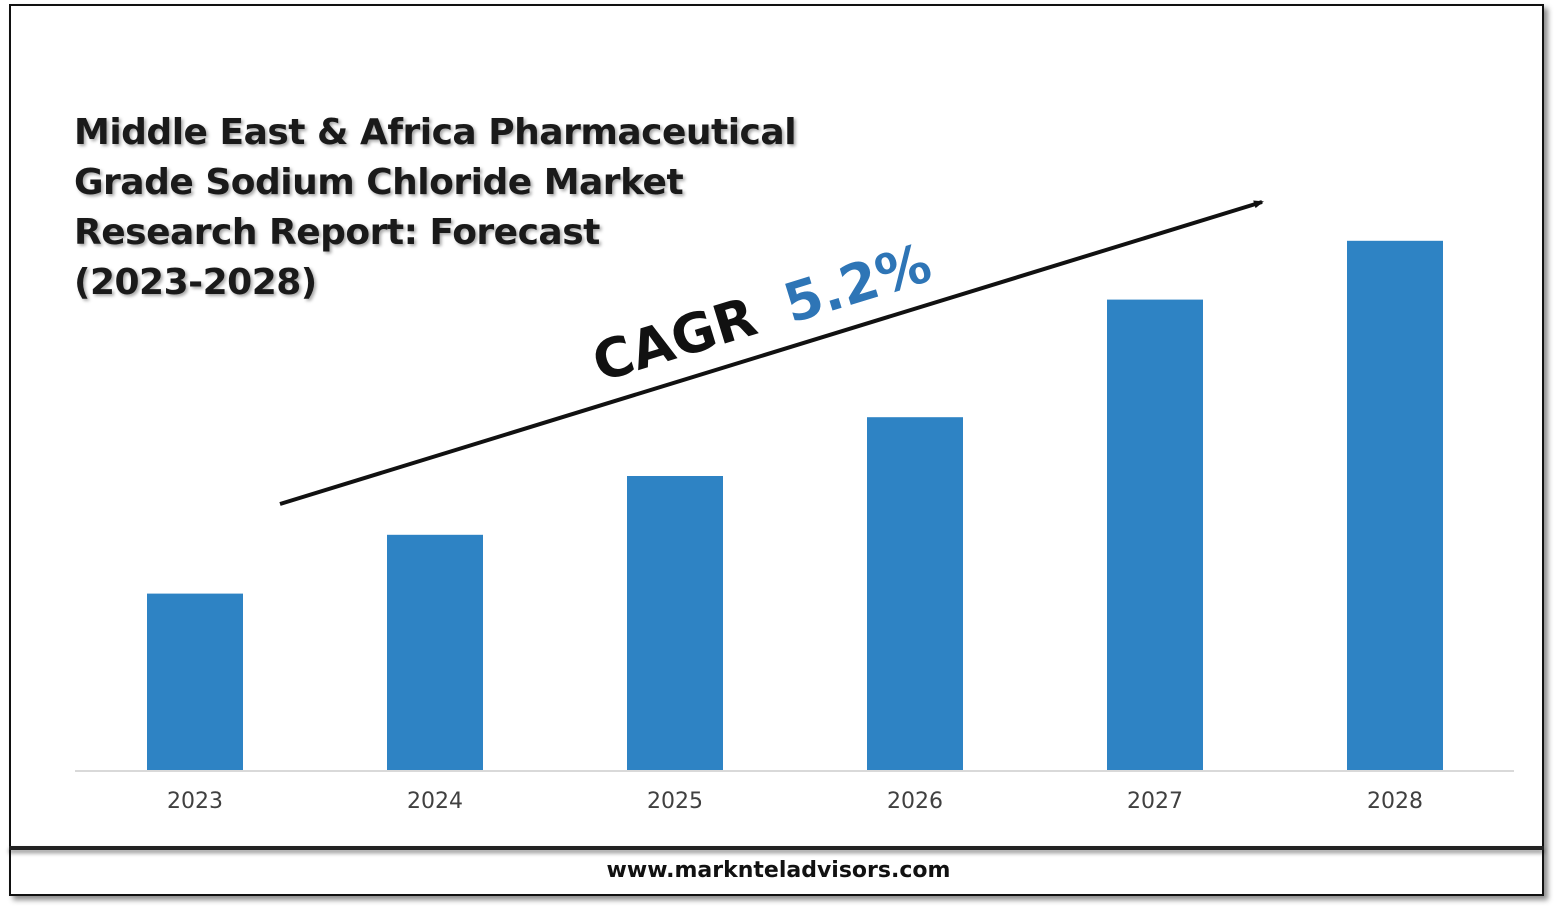 The image size is (1557, 906). Describe the element at coordinates (195, 801) in the screenshot. I see `x-tick-label-2023: 2023` at that location.